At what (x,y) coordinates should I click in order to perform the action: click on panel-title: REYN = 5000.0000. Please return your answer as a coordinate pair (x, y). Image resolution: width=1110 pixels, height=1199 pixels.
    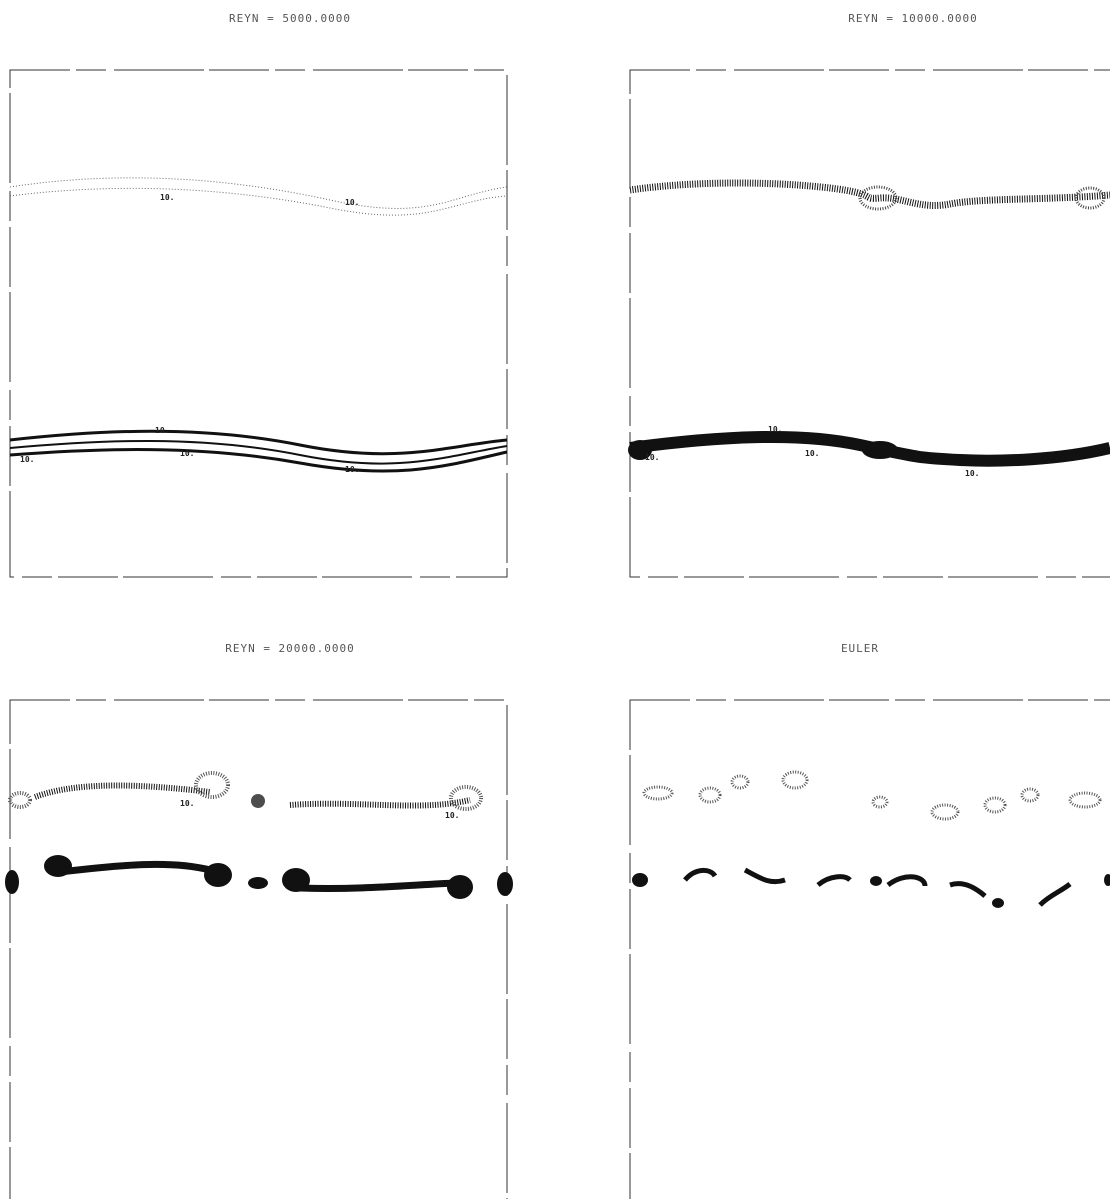
    Looking at the image, I should click on (290, 18).